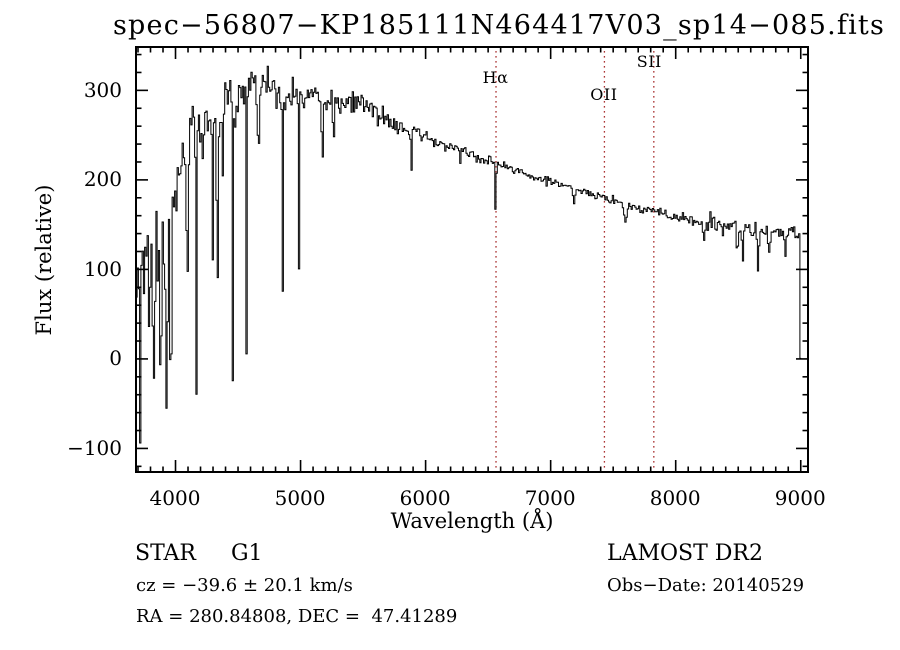  What do you see at coordinates (675, 498) in the screenshot?
I see `x-tick-label: 8000` at bounding box center [675, 498].